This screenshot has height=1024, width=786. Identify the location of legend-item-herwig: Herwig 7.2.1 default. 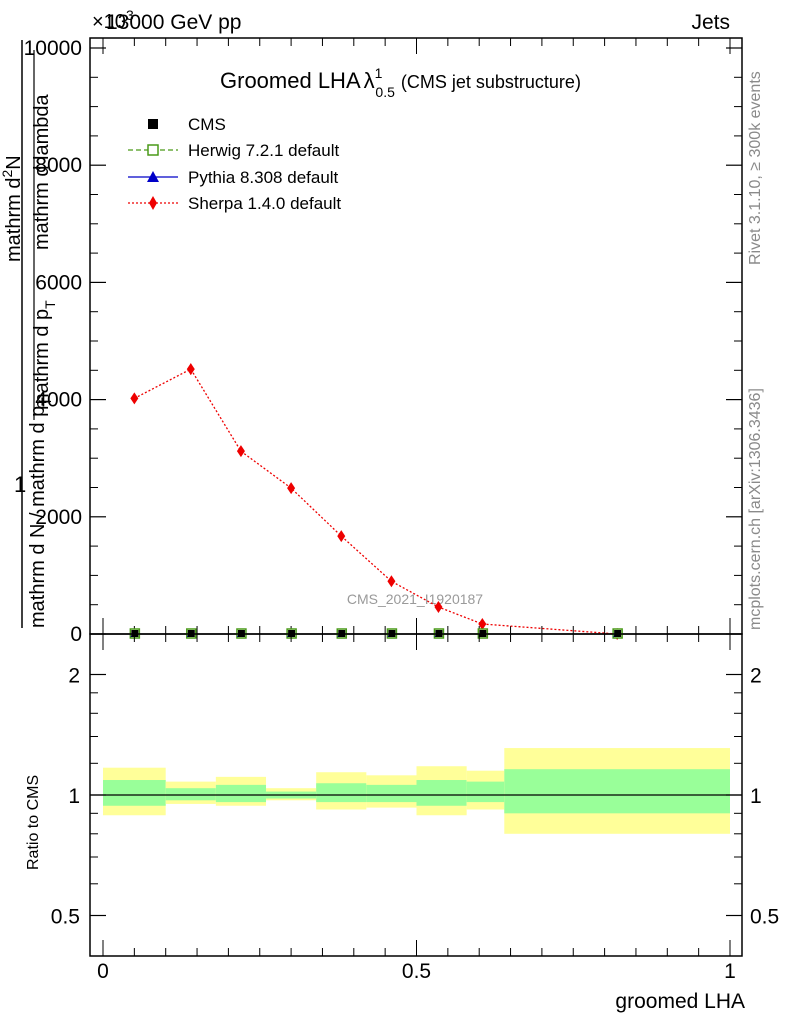
(233, 150).